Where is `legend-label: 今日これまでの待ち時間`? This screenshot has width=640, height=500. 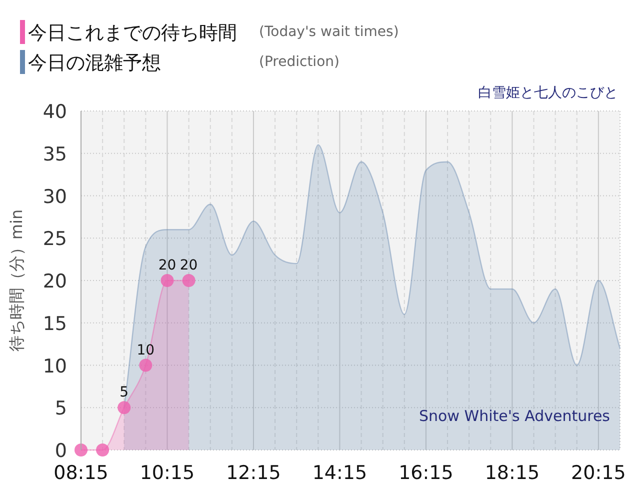
legend-label: 今日これまでの待ち時間 is located at coordinates (132, 33).